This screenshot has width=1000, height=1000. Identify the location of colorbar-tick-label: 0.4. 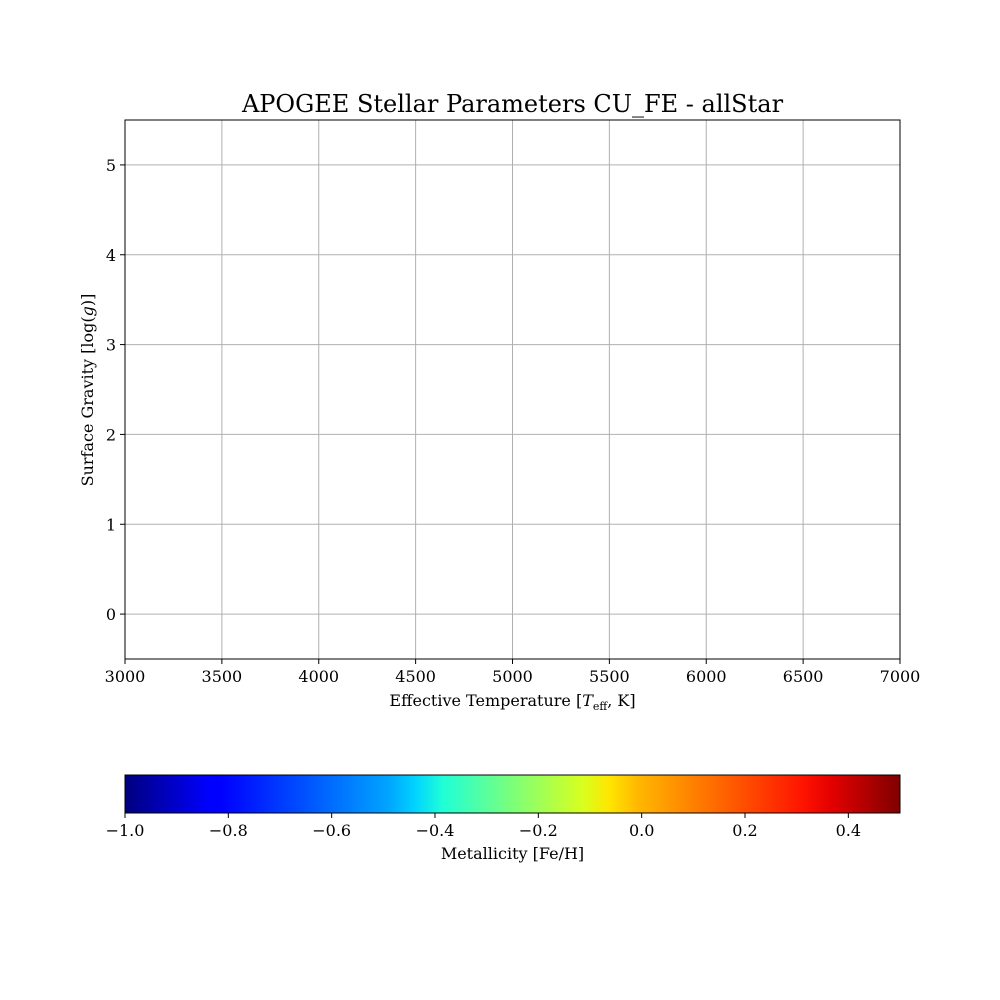
(848, 830).